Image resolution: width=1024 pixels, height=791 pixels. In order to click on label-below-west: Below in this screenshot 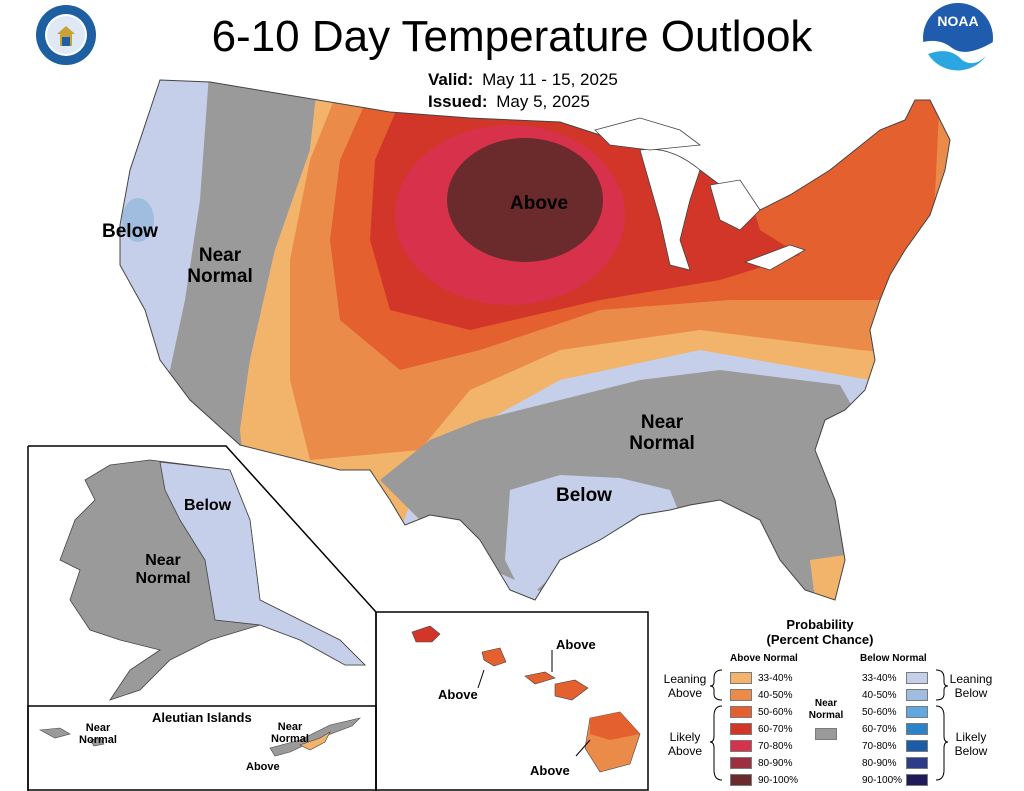, I will do `click(130, 231)`.